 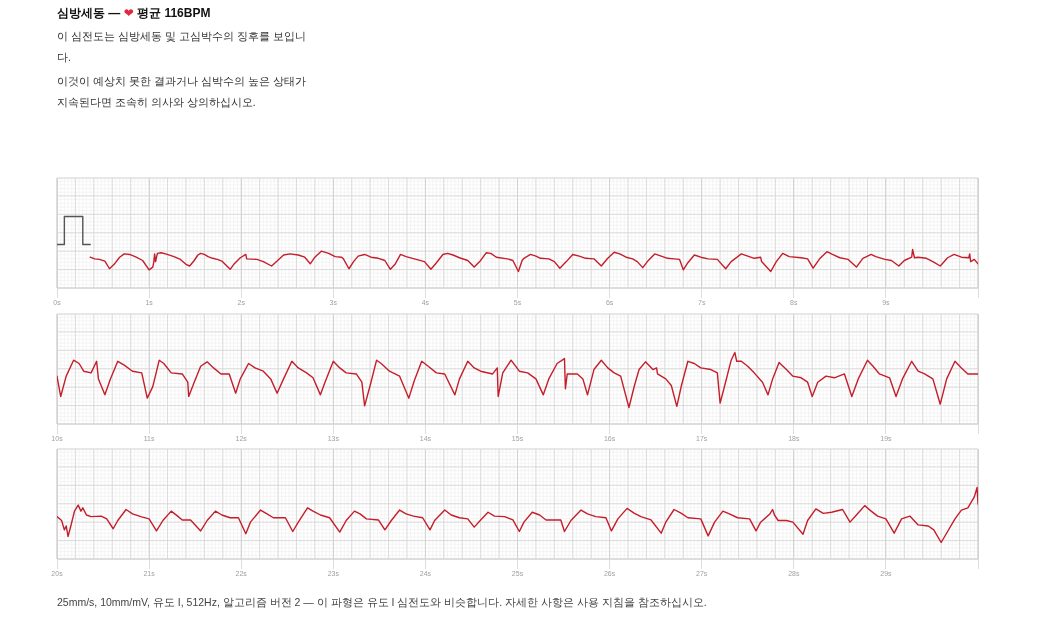 I want to click on chart-title: 심방세동 — ❤ 평균 116BPM, so click(x=134, y=13).